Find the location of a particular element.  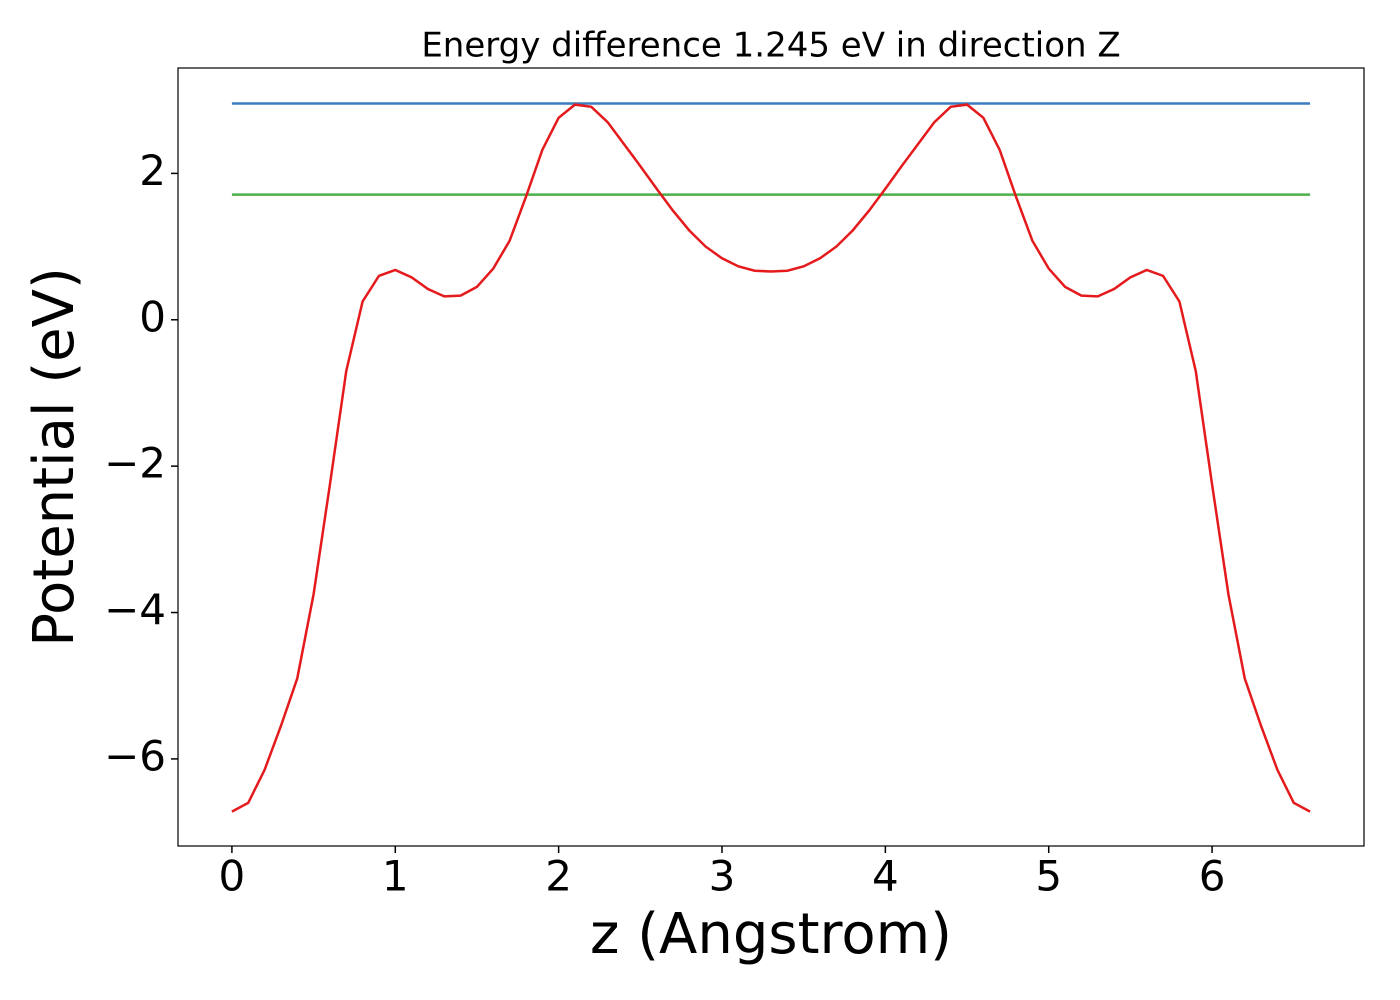

x-tick-label: 4 is located at coordinates (885, 876).